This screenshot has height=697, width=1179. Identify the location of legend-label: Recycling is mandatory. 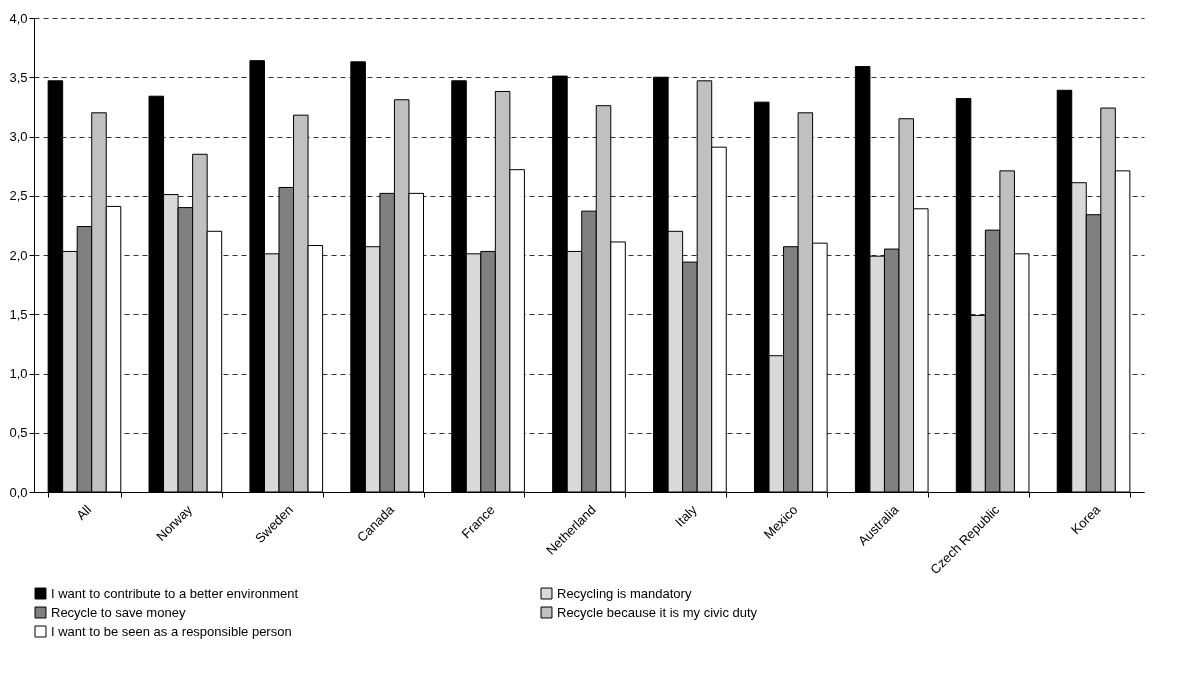
(624, 593).